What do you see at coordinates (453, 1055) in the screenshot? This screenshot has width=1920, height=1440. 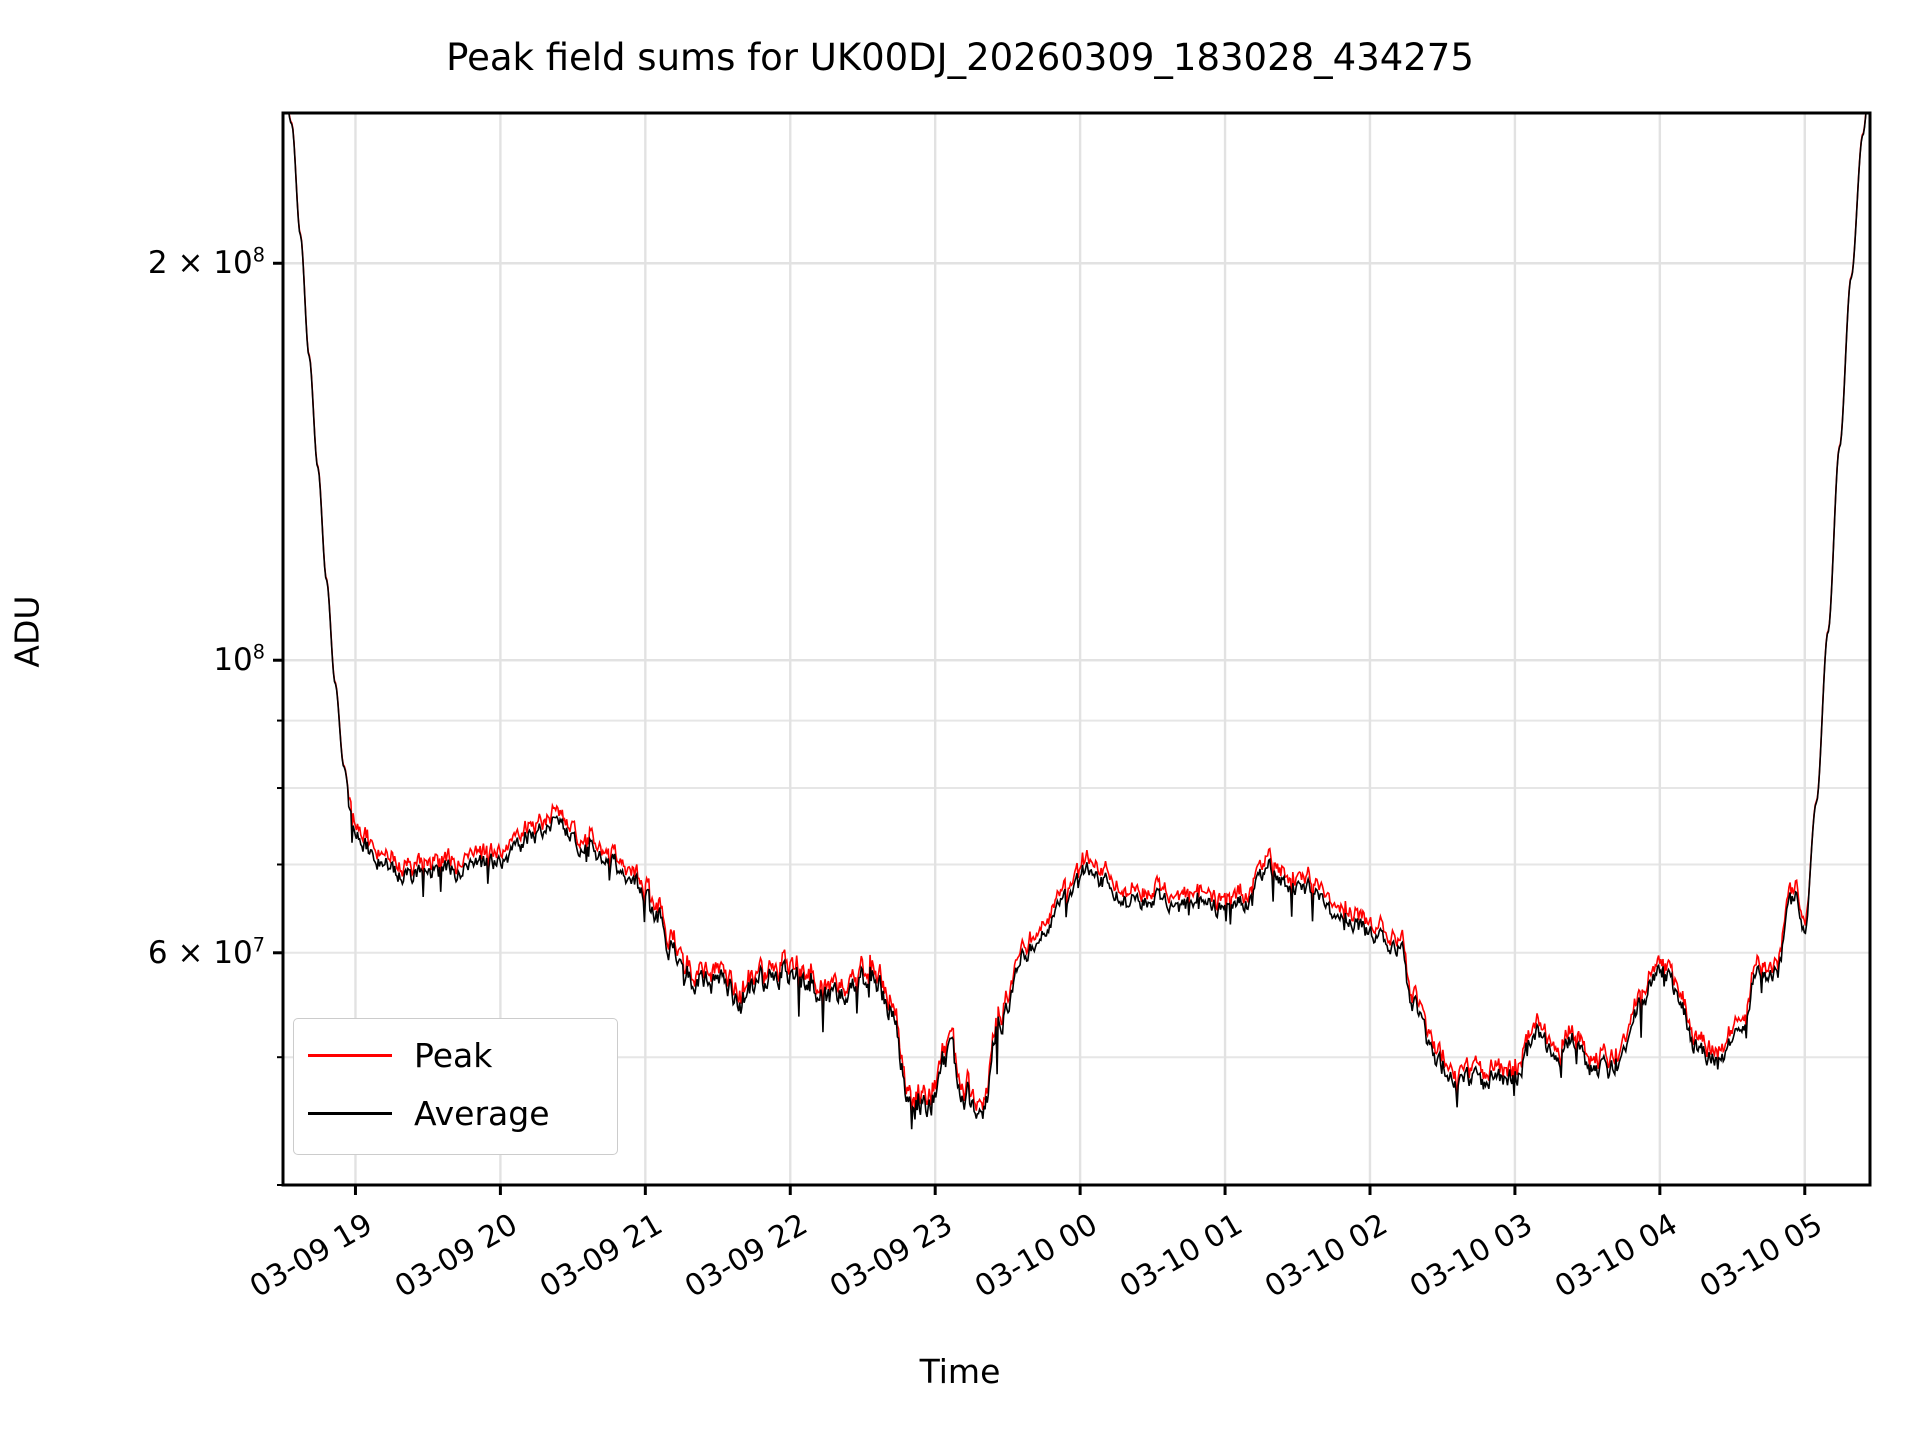 I see `legend-label: Peak` at bounding box center [453, 1055].